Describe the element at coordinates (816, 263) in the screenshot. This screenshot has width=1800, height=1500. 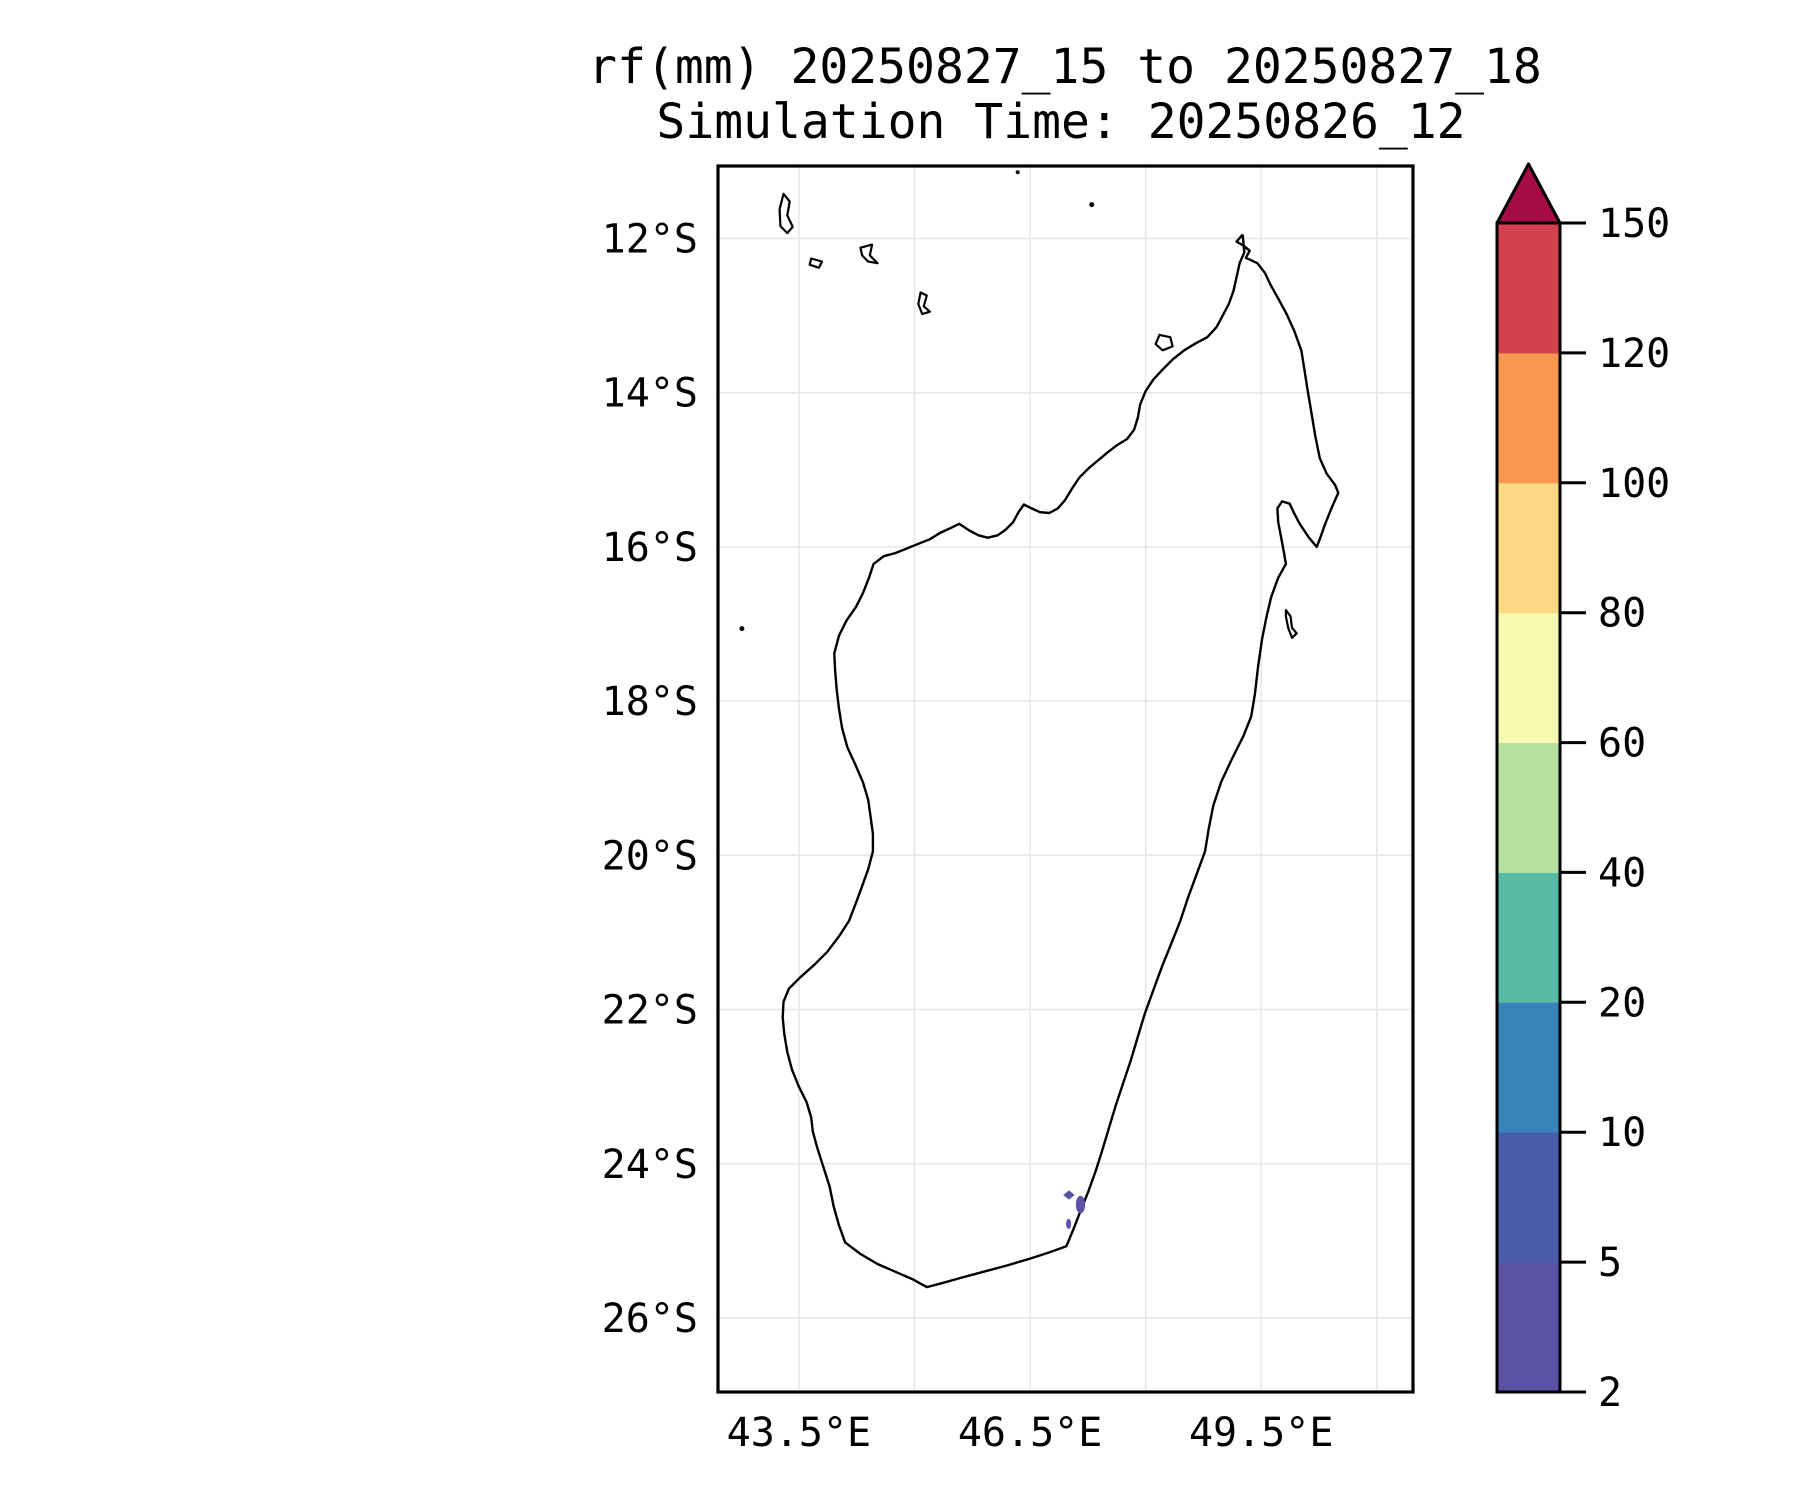
I see `coastline-island-moheli` at that location.